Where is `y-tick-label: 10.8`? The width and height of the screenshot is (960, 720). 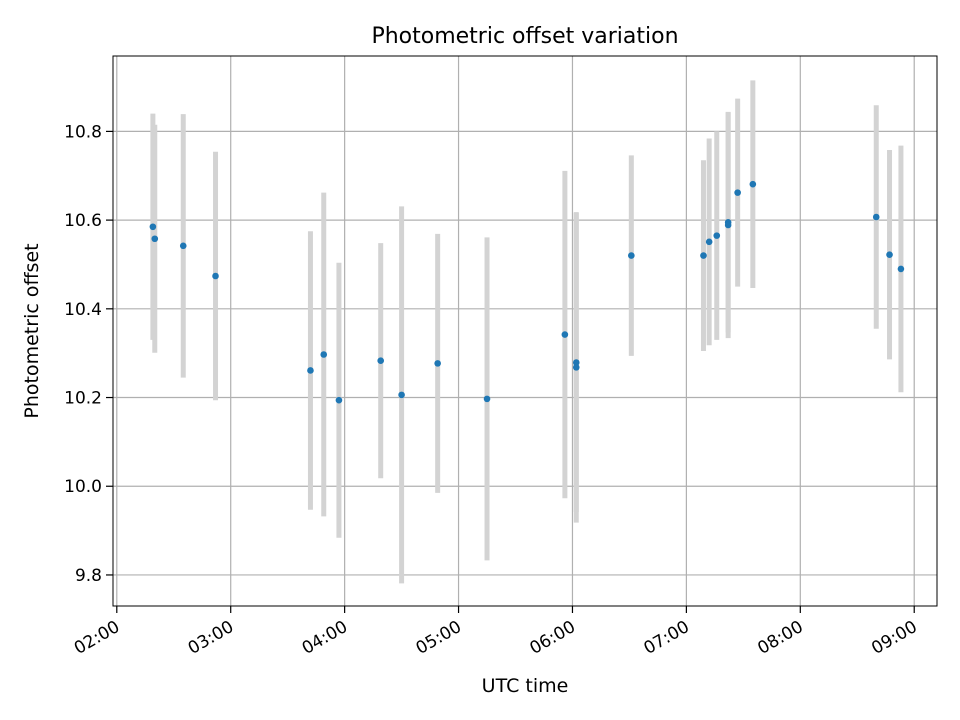 y-tick-label: 10.8 is located at coordinates (83, 132).